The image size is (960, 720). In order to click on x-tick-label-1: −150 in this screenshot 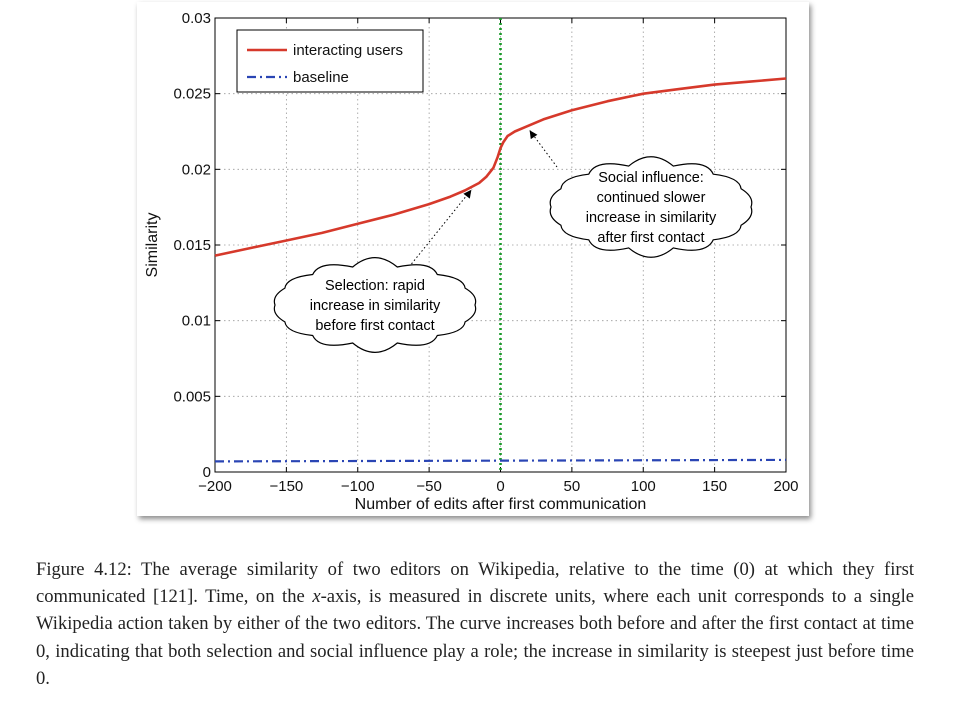, I will do `click(286, 486)`.